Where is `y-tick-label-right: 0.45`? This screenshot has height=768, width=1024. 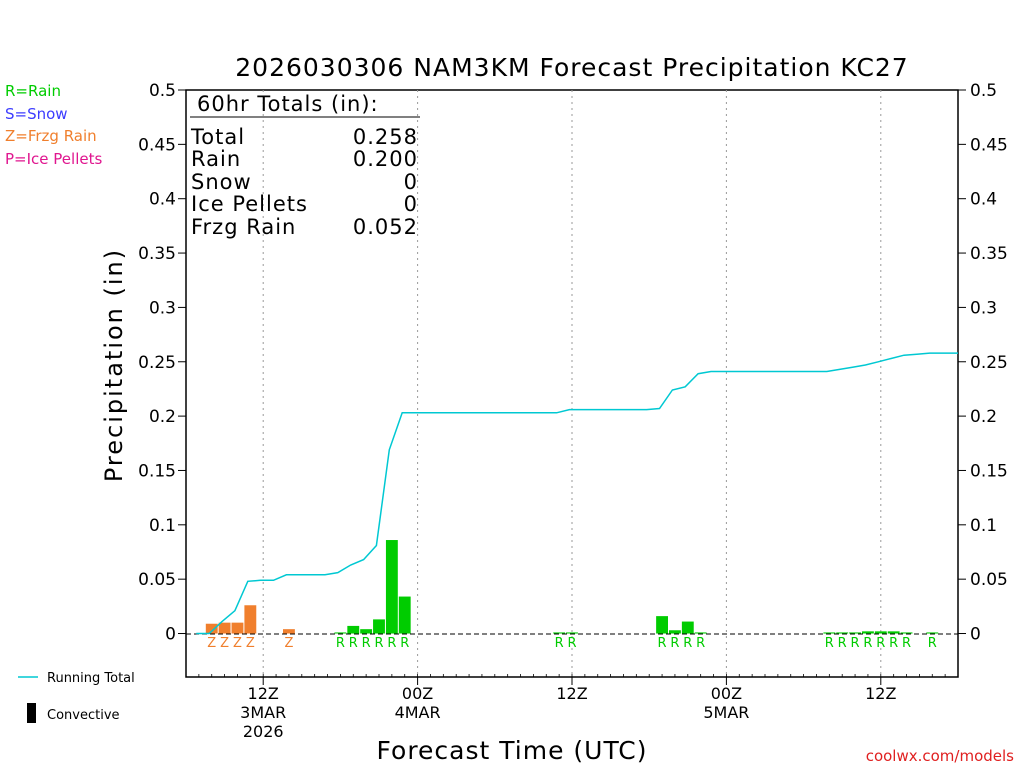 y-tick-label-right: 0.45 is located at coordinates (989, 145).